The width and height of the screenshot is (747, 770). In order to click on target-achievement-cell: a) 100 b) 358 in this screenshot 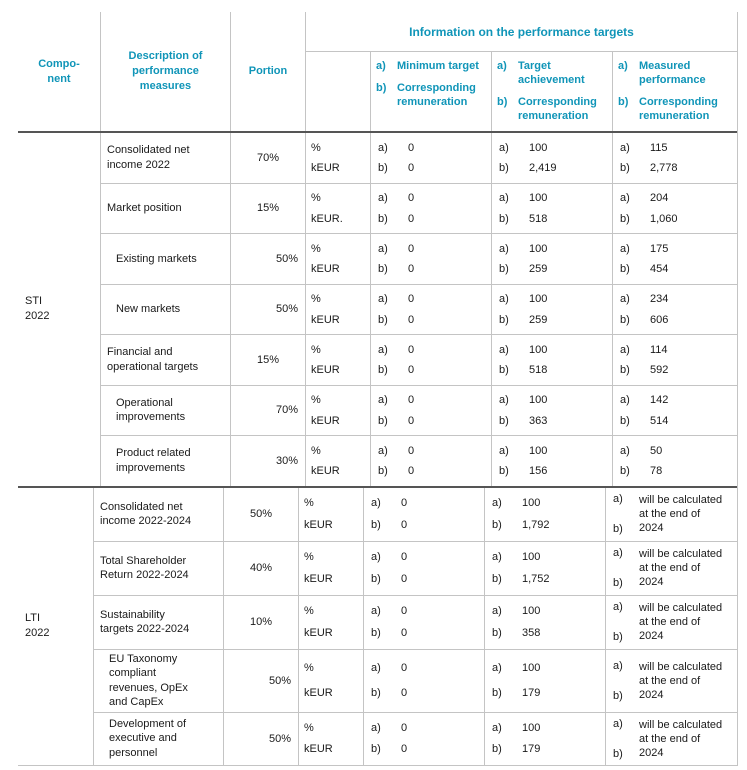, I will do `click(545, 622)`.